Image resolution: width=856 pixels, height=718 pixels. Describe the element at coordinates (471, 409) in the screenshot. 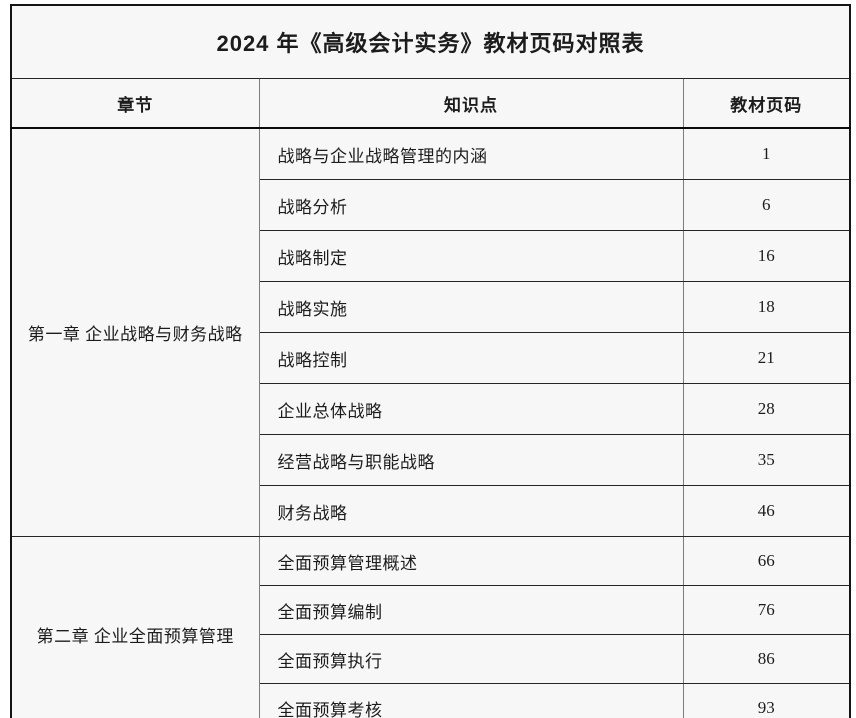

I see `topic-cell: 企业总体战略` at that location.